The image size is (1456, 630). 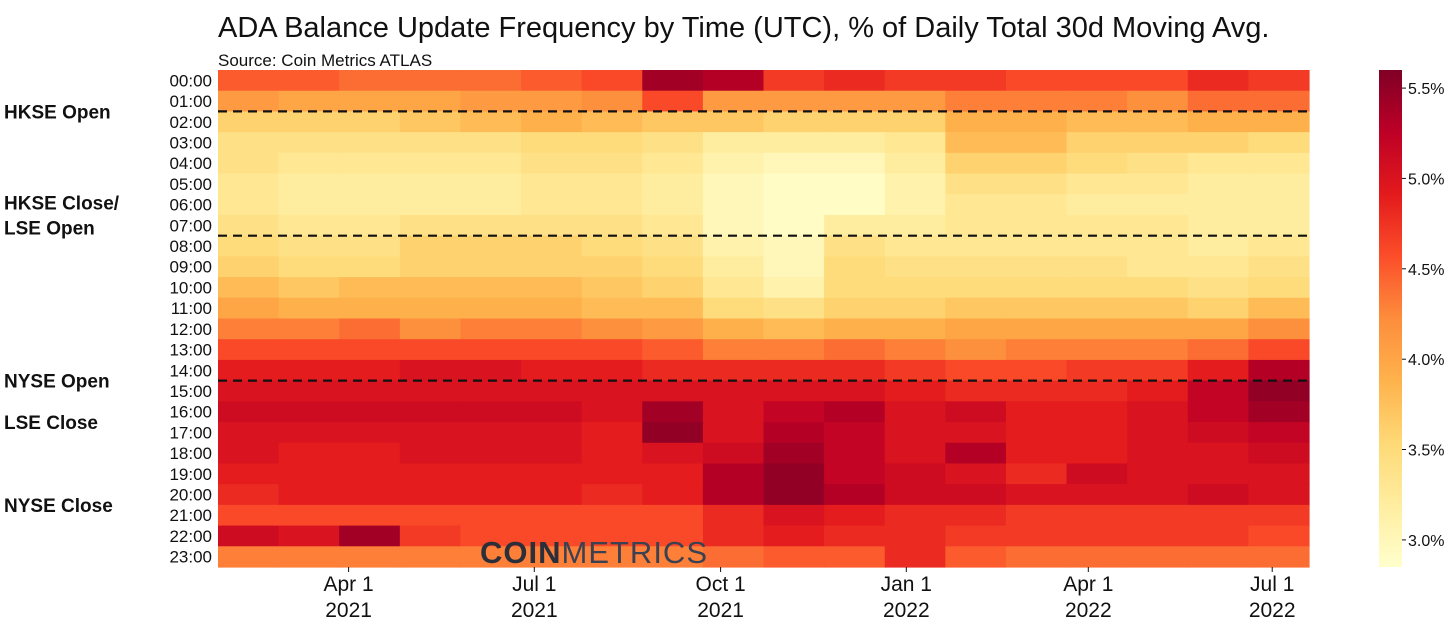 What do you see at coordinates (190, 432) in the screenshot?
I see `hour-tick-label: 17:00` at bounding box center [190, 432].